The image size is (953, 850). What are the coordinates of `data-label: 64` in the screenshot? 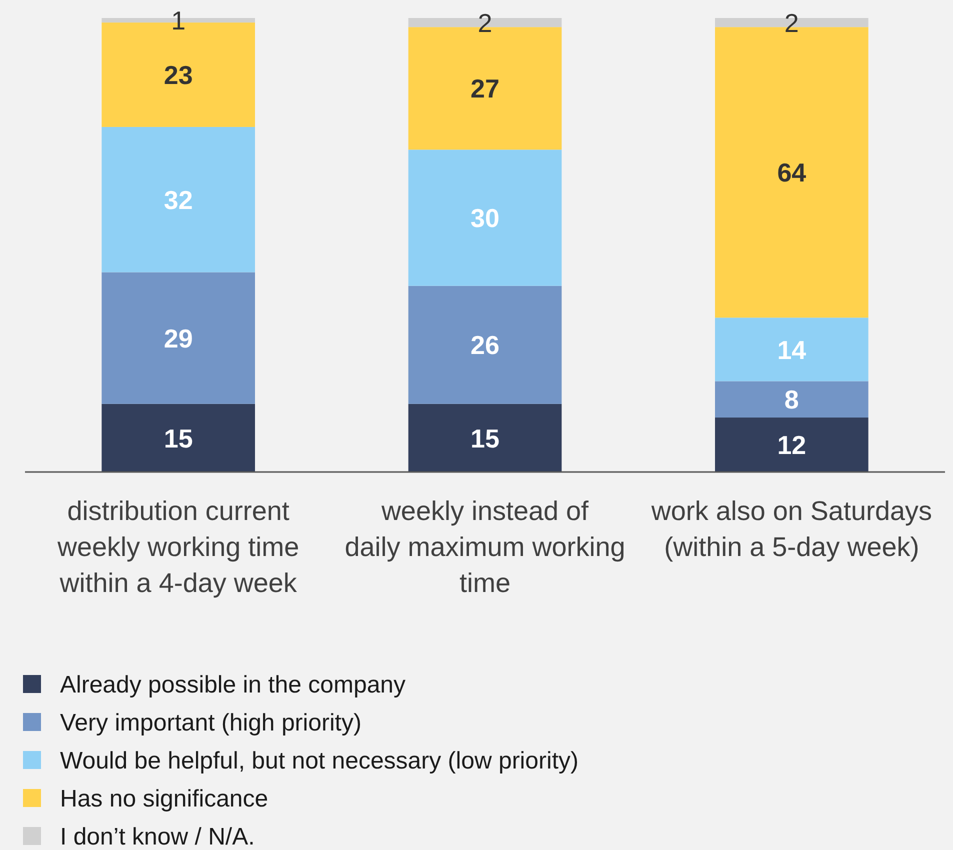 It's located at (792, 173).